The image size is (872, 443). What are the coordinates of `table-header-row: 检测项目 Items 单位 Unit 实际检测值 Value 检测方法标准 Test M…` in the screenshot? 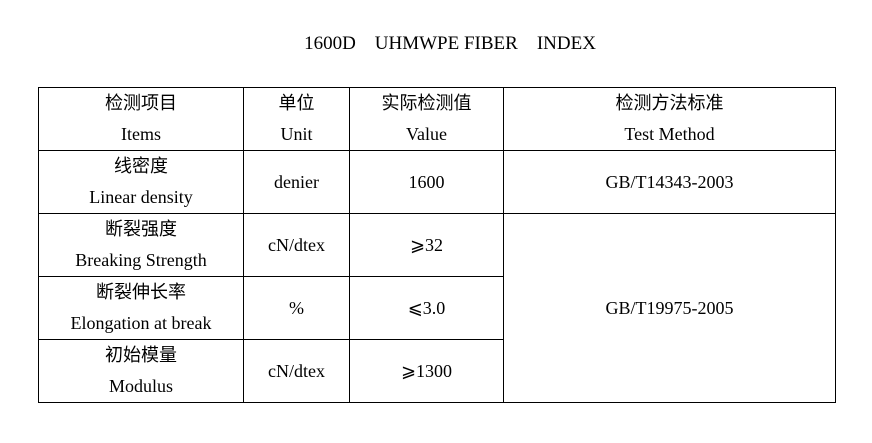 It's located at (437, 119).